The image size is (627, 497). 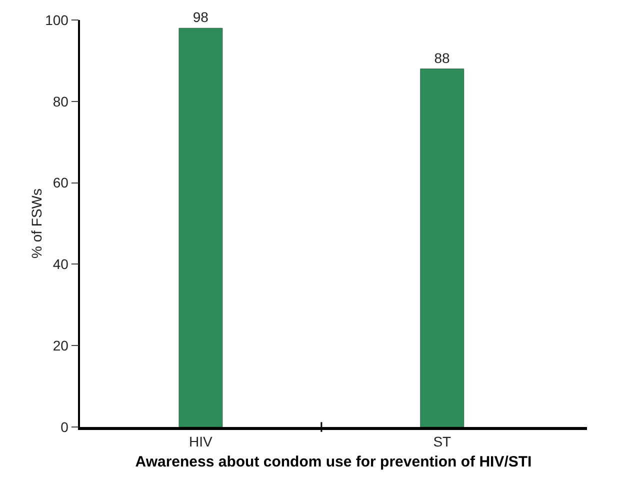 What do you see at coordinates (60, 346) in the screenshot?
I see `y-tick-label: 20` at bounding box center [60, 346].